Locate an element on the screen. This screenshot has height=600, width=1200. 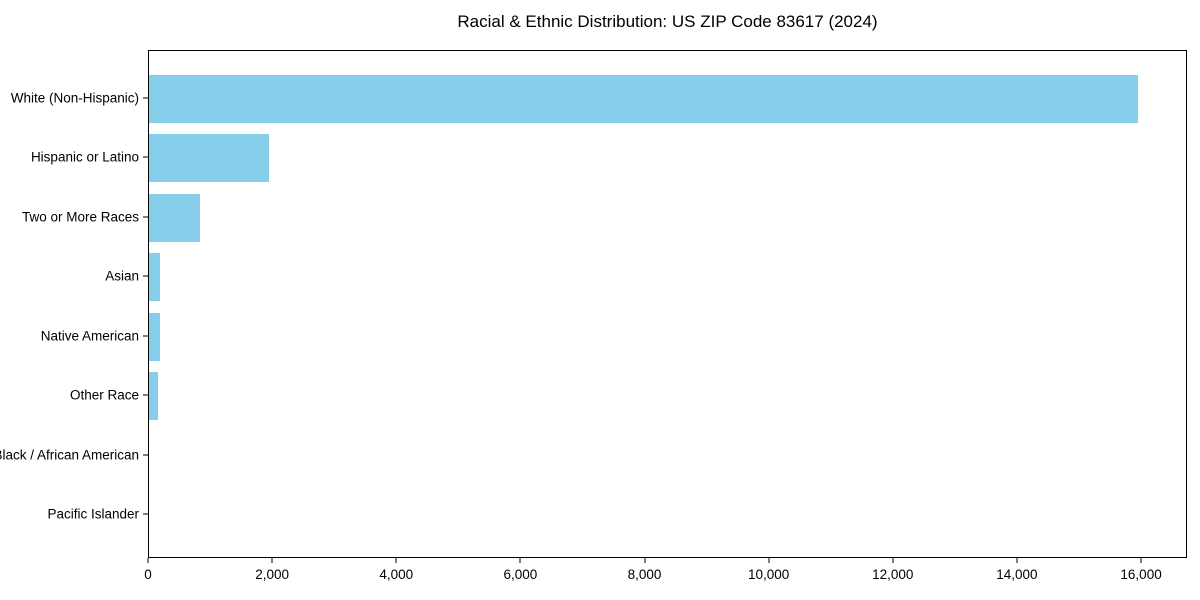
y-tick-label-two-or-more-races: Two or More Races is located at coordinates (80, 217).